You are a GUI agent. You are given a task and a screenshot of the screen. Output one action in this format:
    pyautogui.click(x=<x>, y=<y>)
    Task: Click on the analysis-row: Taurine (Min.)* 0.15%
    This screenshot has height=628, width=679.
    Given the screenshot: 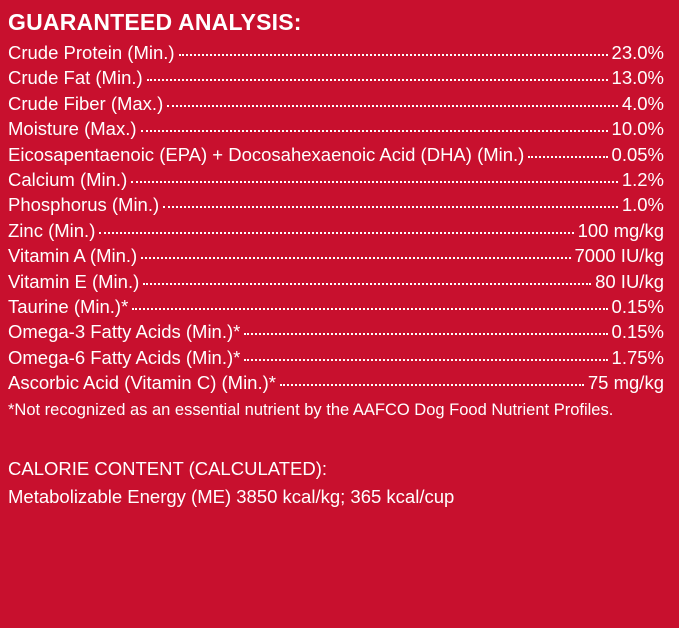 What is the action you would take?
    pyautogui.click(x=336, y=306)
    